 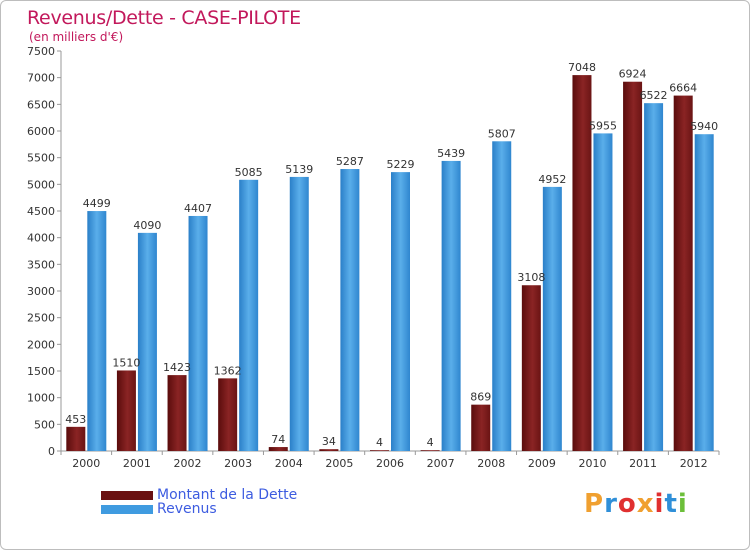 What do you see at coordinates (198, 208) in the screenshot?
I see `data-label-revenus: 4407` at bounding box center [198, 208].